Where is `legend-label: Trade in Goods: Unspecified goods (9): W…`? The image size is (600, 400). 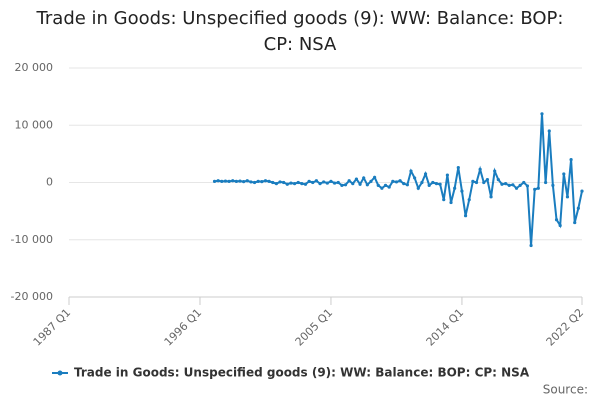 legend-label: Trade in Goods: Unspecified goods (9): W… is located at coordinates (302, 373).